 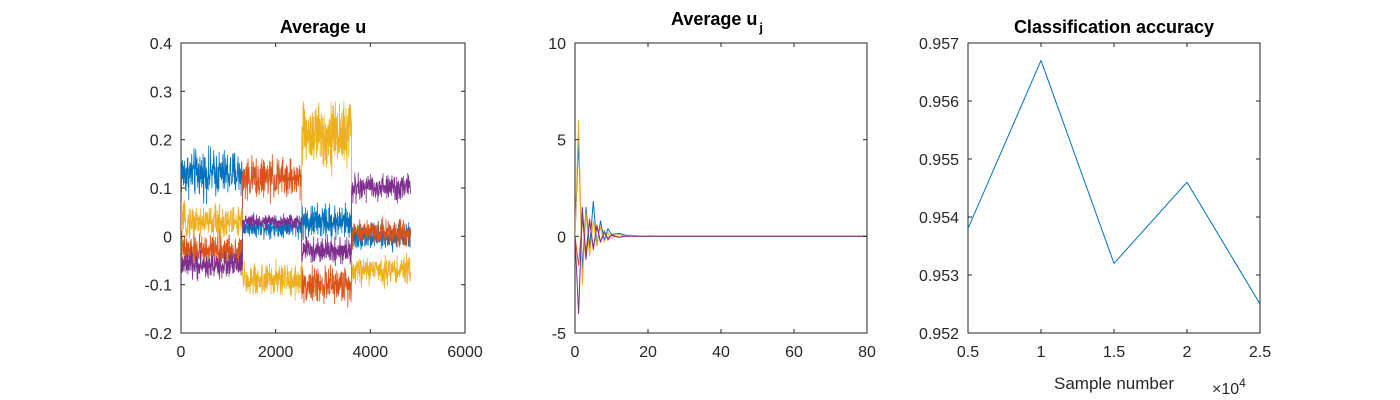 What do you see at coordinates (158, 286) in the screenshot?
I see `y-tick-label: -0.1` at bounding box center [158, 286].